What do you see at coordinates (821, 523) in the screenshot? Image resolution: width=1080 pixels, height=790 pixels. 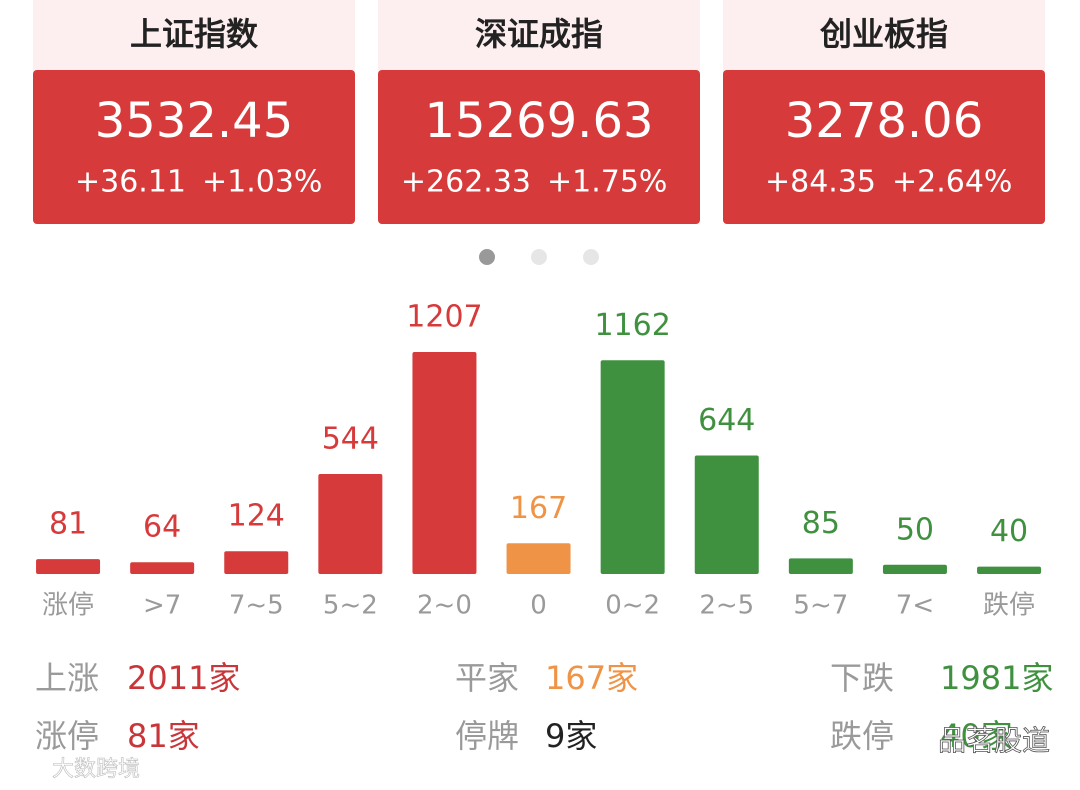 I see `value-label: 85` at bounding box center [821, 523].